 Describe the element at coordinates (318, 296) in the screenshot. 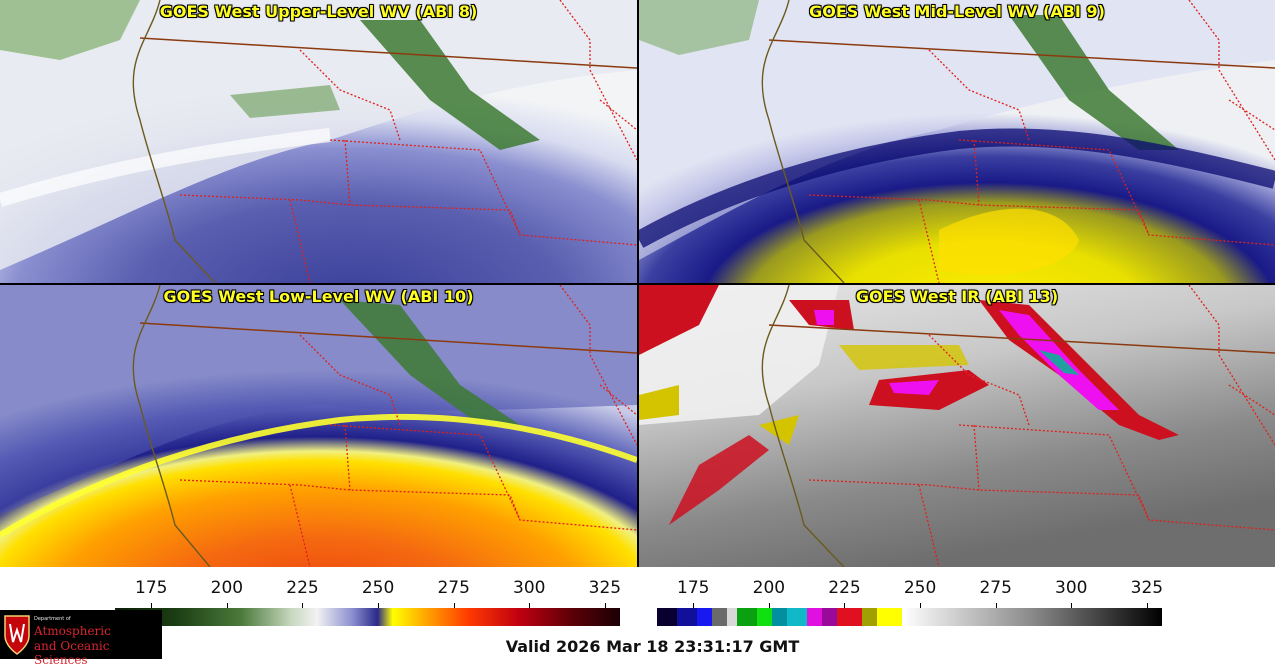

I see `panel-title: GOES West Low-Level WV (ABI 10)` at that location.